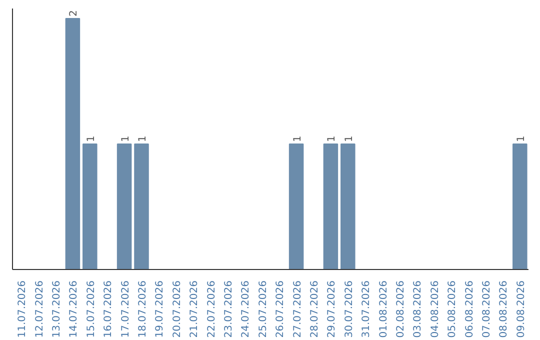 Image resolution: width=540 pixels, height=340 pixels. Describe the element at coordinates (452, 309) in the screenshot. I see `x-tick-label: 05.08.2026` at that location.